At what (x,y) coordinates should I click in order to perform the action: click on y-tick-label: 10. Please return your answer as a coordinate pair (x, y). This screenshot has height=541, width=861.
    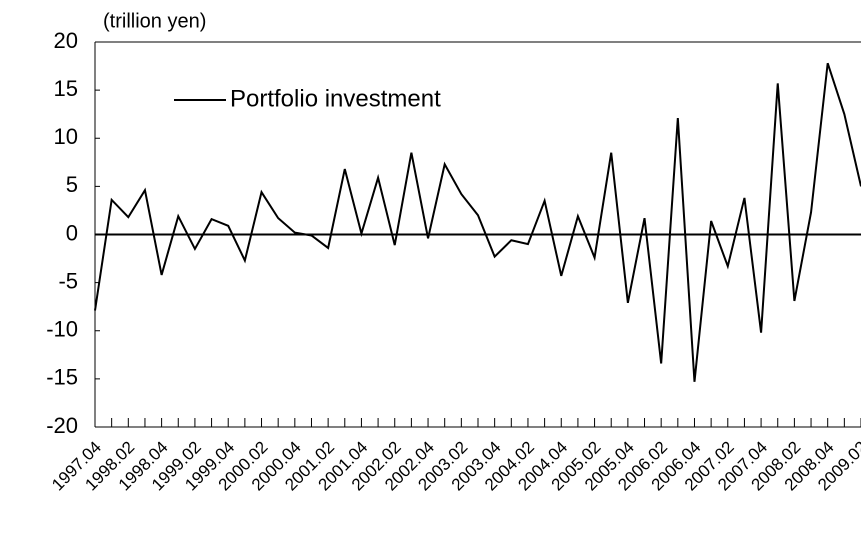
    Looking at the image, I should click on (66, 136).